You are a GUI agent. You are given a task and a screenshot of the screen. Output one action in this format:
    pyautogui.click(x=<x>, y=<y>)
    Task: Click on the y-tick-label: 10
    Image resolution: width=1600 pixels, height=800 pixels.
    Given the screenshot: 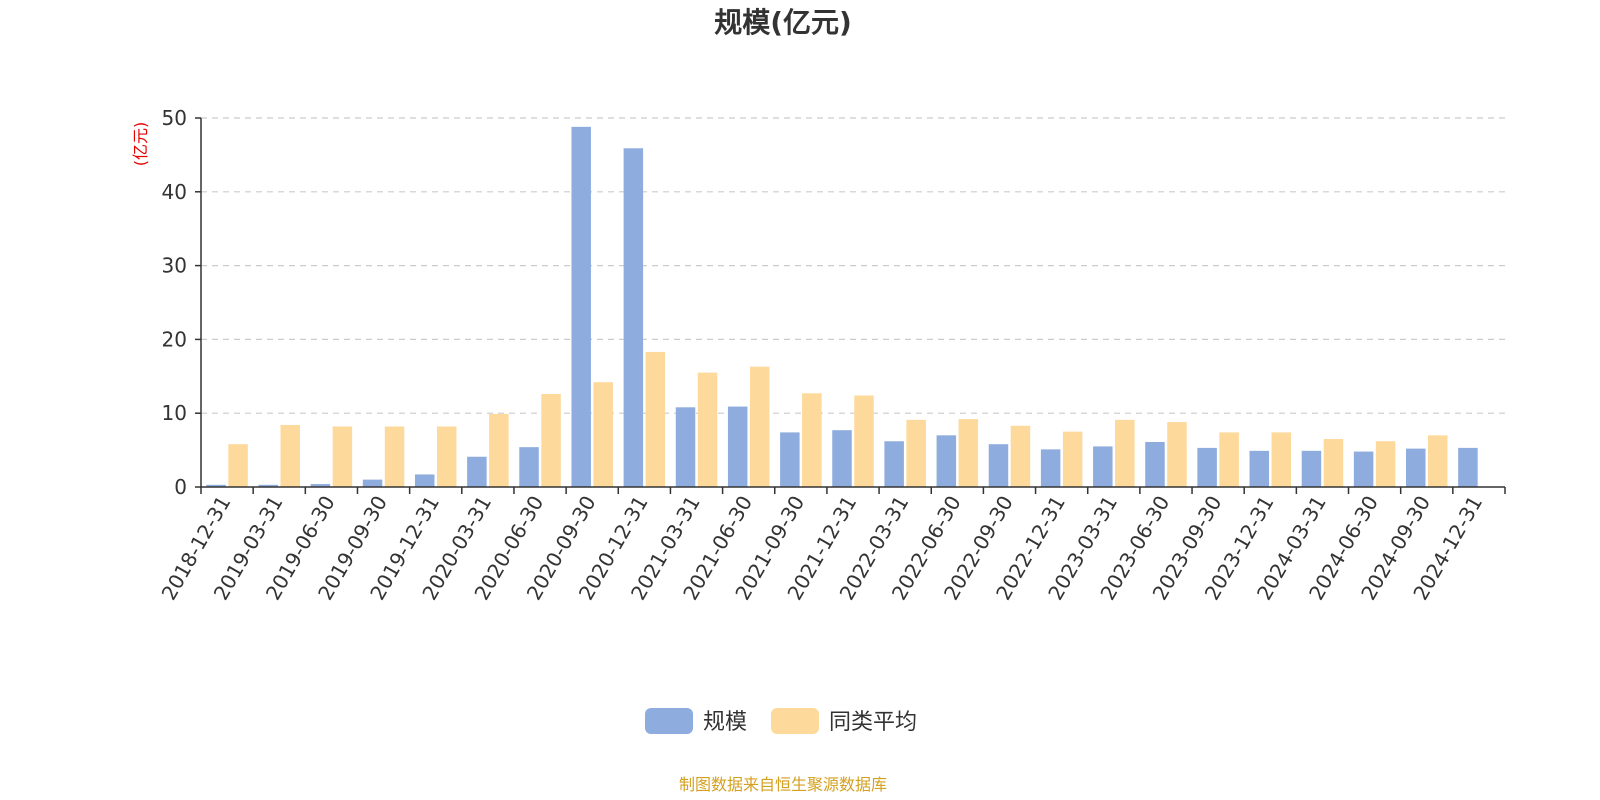 What is the action you would take?
    pyautogui.click(x=174, y=413)
    